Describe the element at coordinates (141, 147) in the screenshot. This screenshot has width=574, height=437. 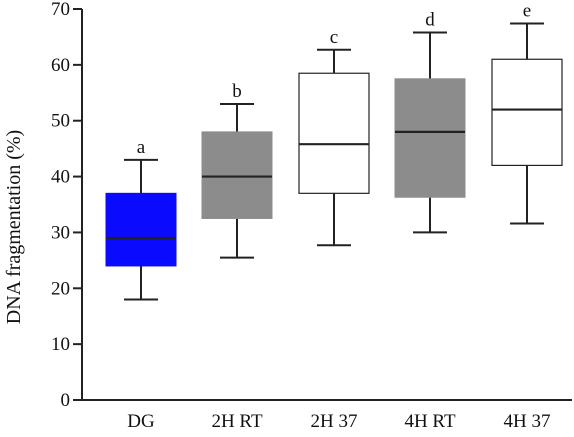
I see `significance-letter: a` at that location.